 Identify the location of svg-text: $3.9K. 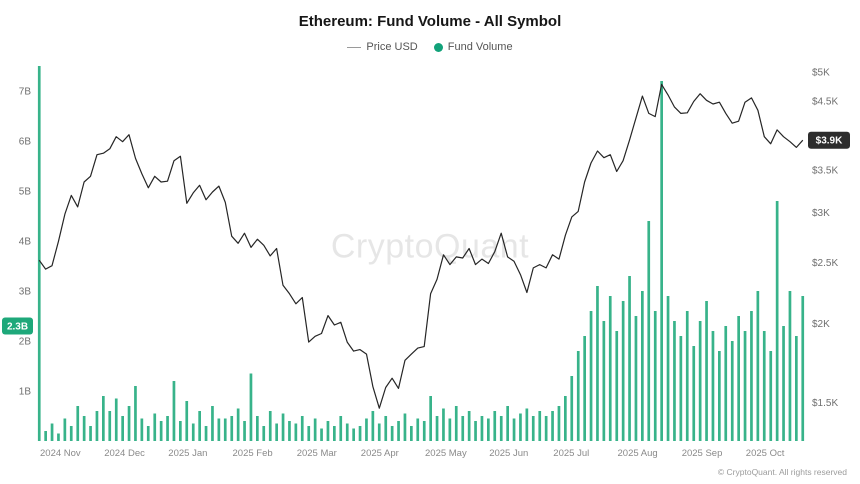
(829, 141).